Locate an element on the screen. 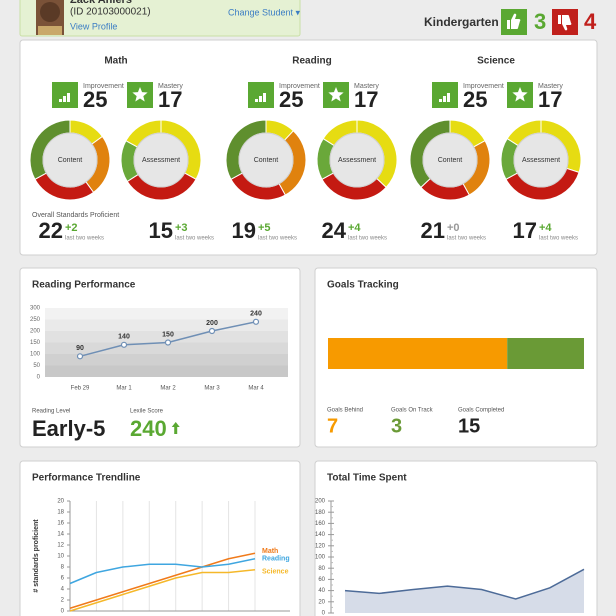 This screenshot has height=616, width=616. up-arrow is located at coordinates (175, 428).